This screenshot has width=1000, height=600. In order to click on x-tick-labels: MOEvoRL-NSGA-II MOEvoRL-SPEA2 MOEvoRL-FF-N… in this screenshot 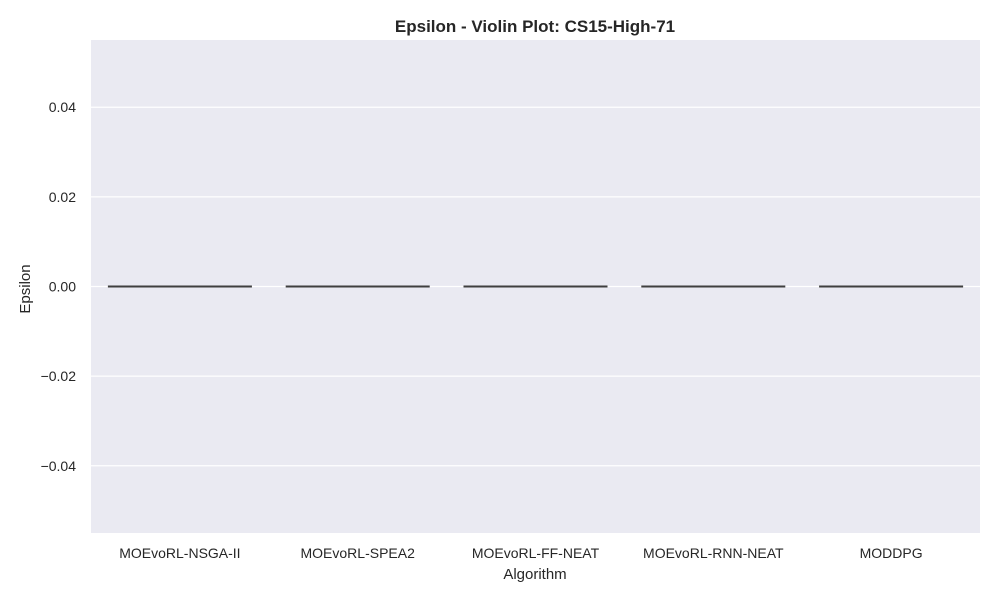, I will do `click(520, 553)`.